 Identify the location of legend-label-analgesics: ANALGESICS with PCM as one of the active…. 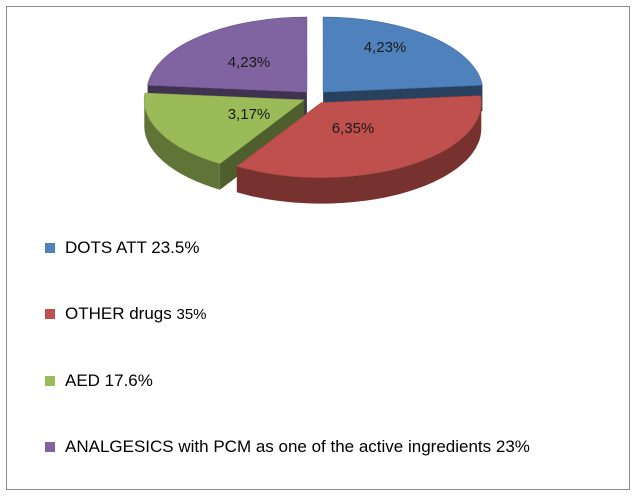
(297, 446).